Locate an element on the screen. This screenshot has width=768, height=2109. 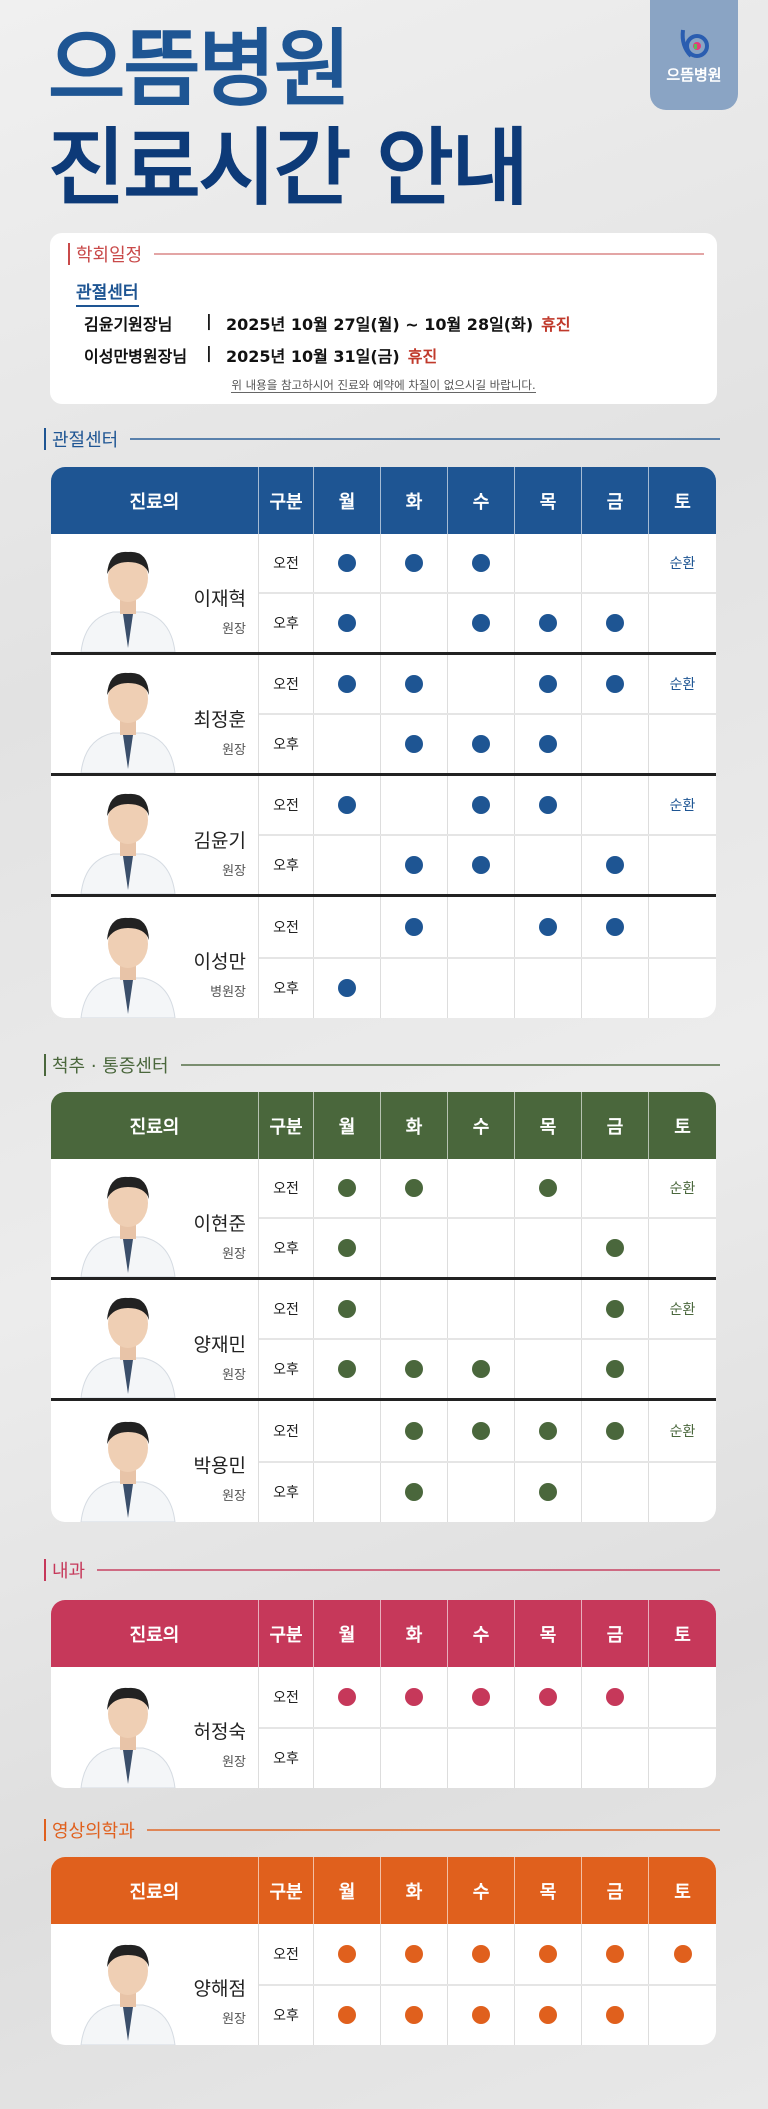
table-header: 진료의 구분 월 화 수 목 금 토 is located at coordinates (383, 1125).